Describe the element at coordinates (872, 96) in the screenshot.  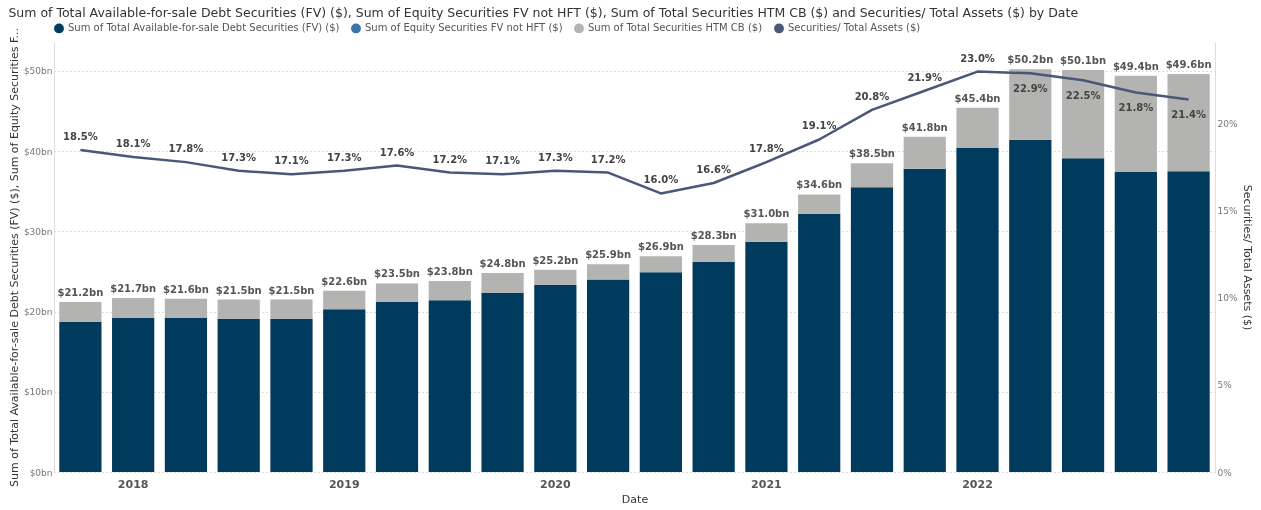
I see `data-label: 20.8%` at that location.